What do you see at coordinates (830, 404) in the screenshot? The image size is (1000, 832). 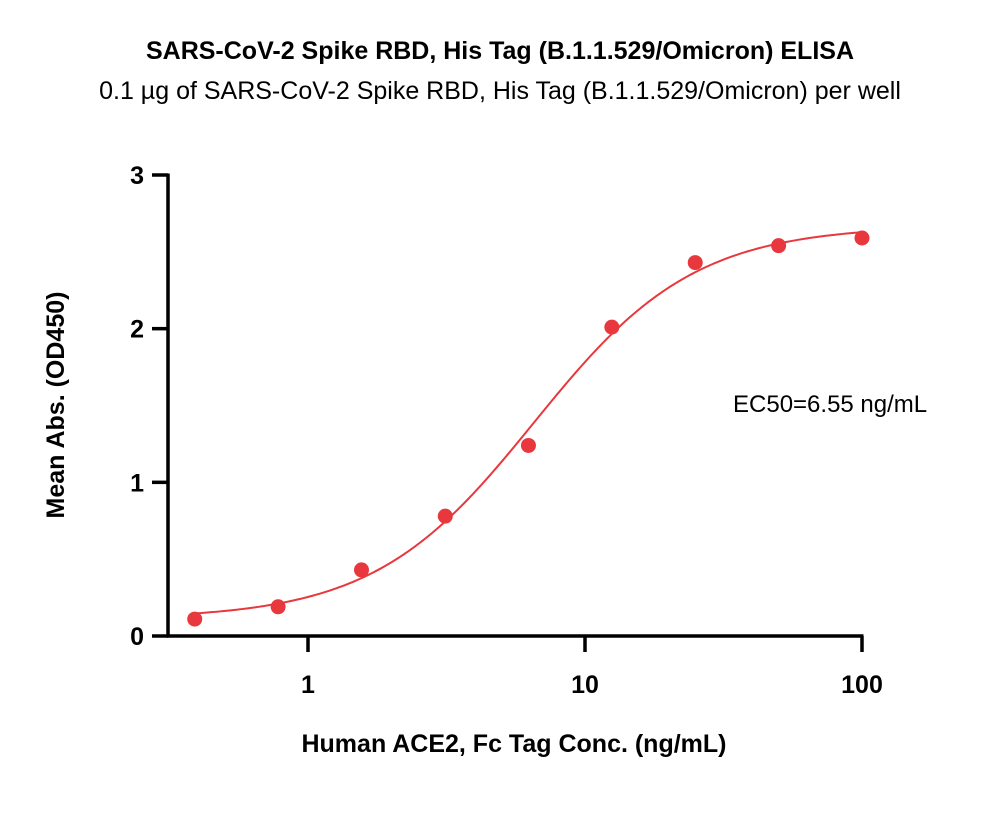 I see `ec50-annotation: EC50=6.55 ng/mL` at bounding box center [830, 404].